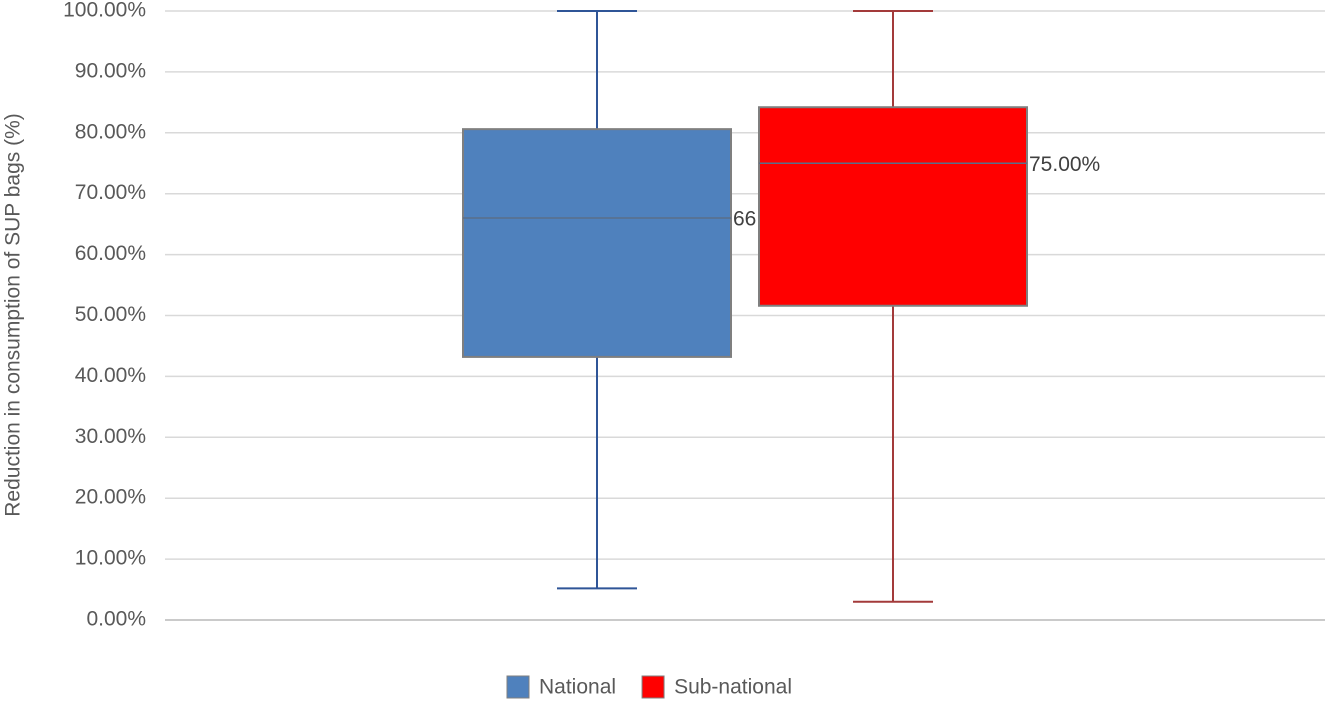 This screenshot has height=706, width=1328. I want to click on y-tick-label: 80.00%, so click(110, 131).